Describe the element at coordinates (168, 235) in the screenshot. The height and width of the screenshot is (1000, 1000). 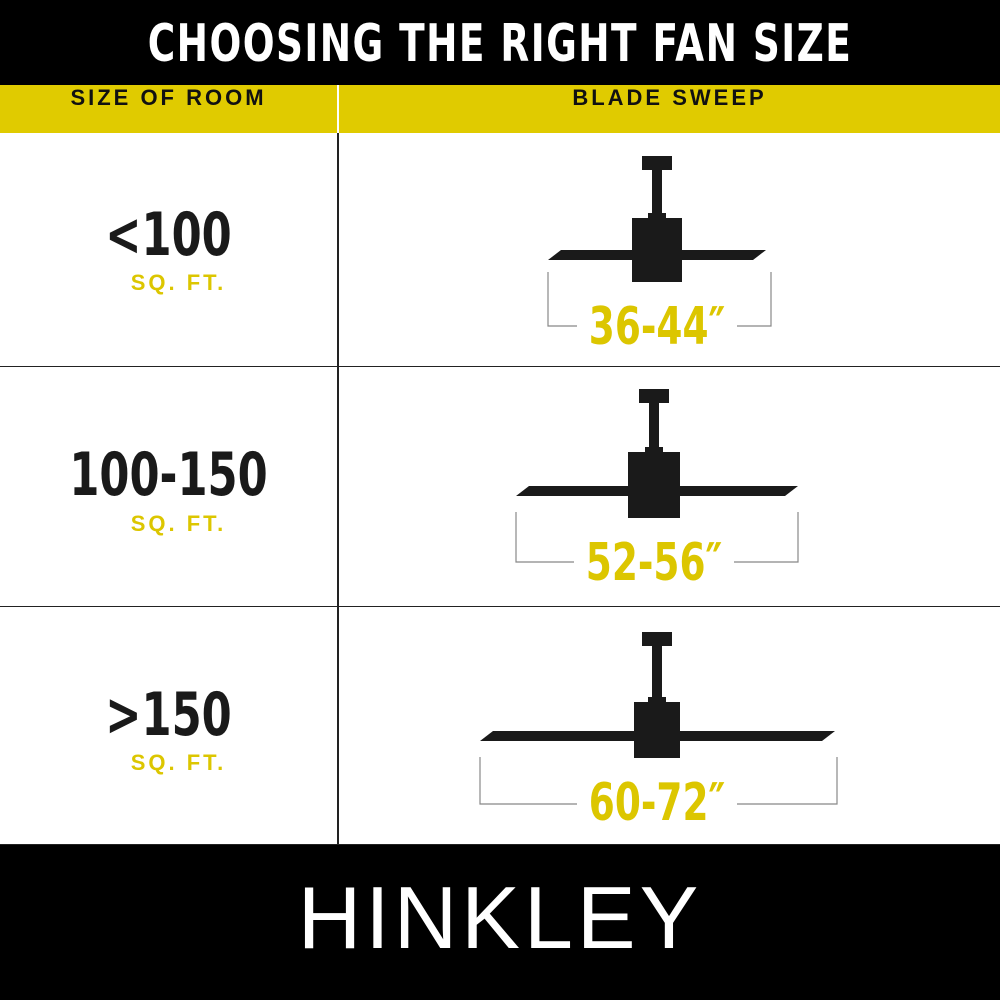
I see `room-size: <100` at that location.